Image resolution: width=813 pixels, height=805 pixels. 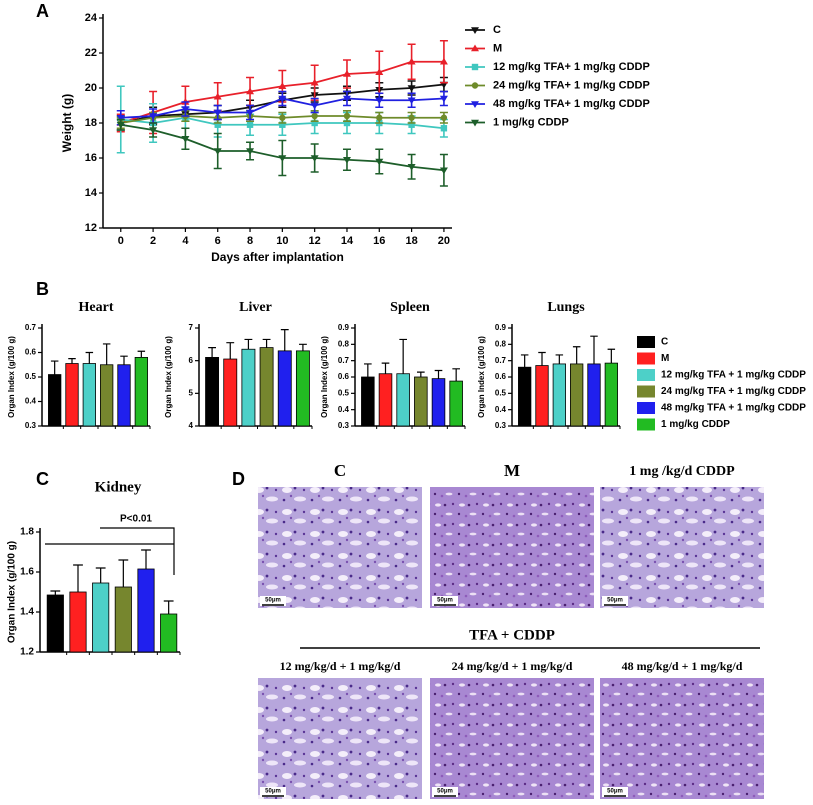 What do you see at coordinates (497, 48) in the screenshot?
I see `legend-label: M` at bounding box center [497, 48].